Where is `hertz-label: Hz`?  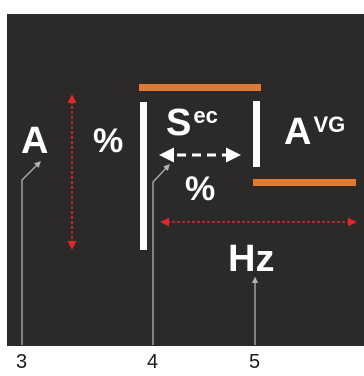
hertz-label: Hz is located at coordinates (251, 259).